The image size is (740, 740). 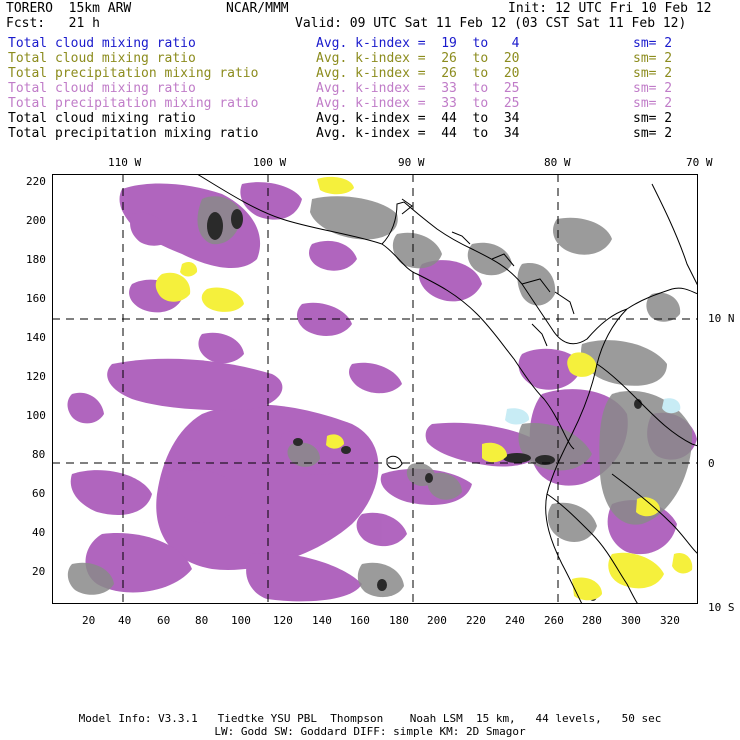 What do you see at coordinates (36, 259) in the screenshot?
I see `y-tick-label: 180` at bounding box center [36, 259].